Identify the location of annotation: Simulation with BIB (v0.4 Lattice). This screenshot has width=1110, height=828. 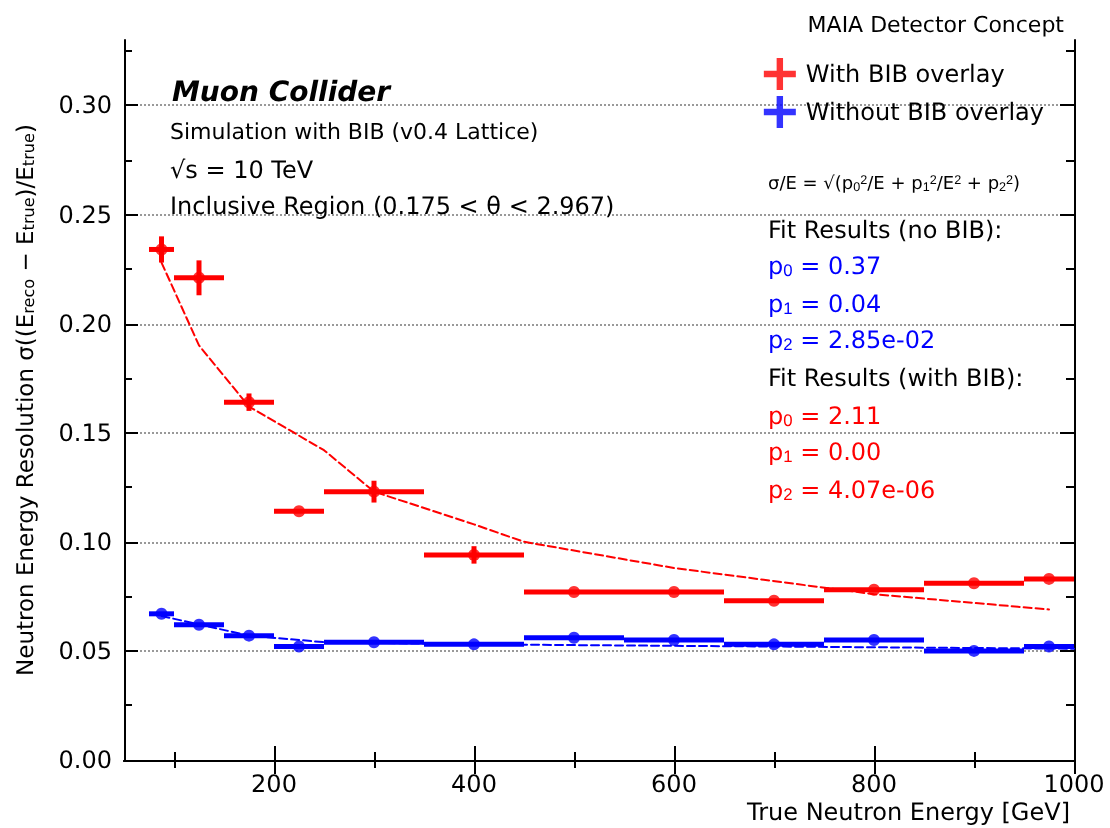
(354, 131).